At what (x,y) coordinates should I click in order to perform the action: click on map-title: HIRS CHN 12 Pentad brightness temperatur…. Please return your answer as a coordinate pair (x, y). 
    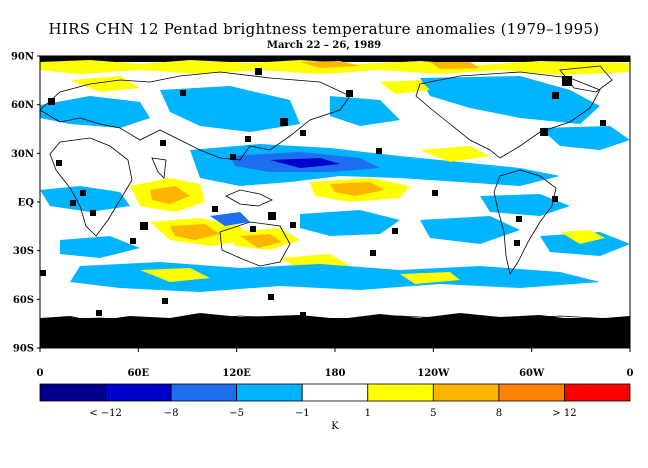
    Looking at the image, I should click on (324, 29).